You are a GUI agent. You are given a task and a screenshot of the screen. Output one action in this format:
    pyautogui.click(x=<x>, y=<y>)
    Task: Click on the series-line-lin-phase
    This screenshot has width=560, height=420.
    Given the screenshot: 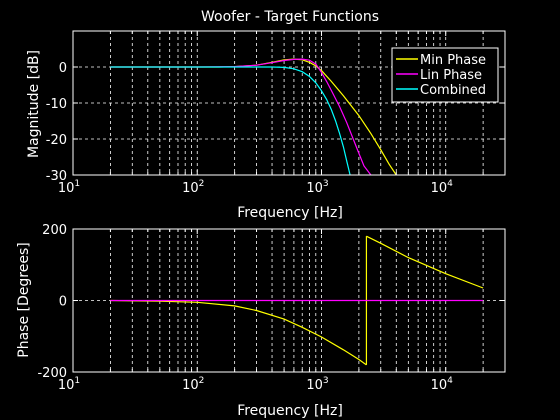 What is the action you would take?
    pyautogui.click(x=241, y=117)
    